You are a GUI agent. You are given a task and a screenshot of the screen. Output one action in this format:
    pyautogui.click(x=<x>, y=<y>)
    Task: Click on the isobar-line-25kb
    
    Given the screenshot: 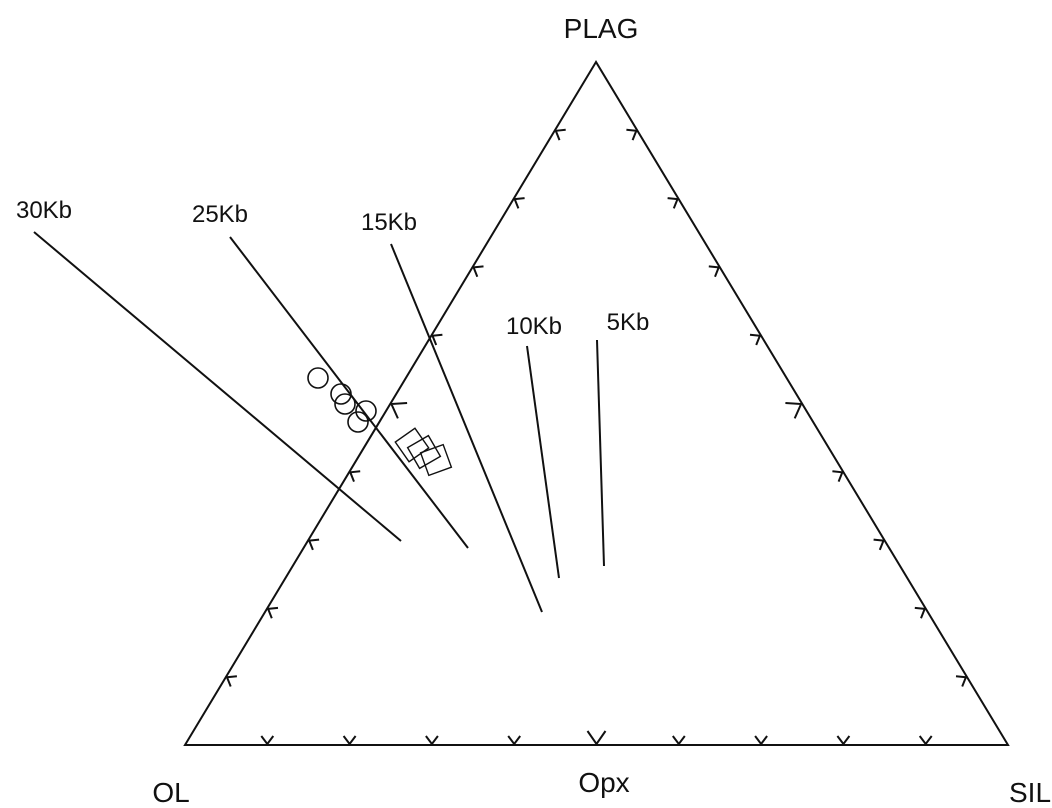 What is the action you would take?
    pyautogui.click(x=349, y=392)
    